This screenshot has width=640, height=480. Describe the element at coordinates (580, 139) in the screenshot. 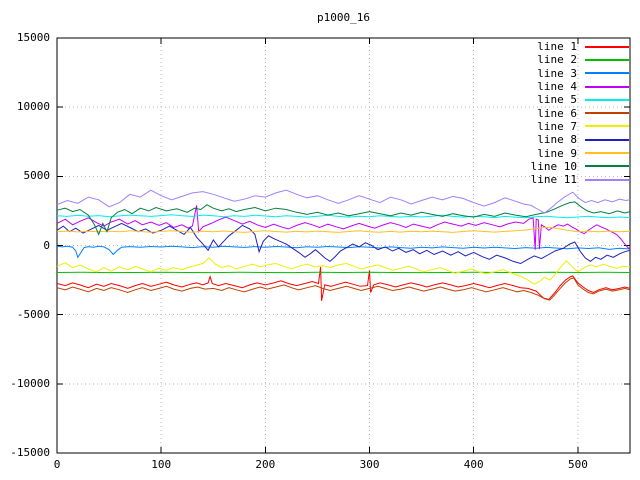

I see `legend-row-line-8: line 8` at that location.